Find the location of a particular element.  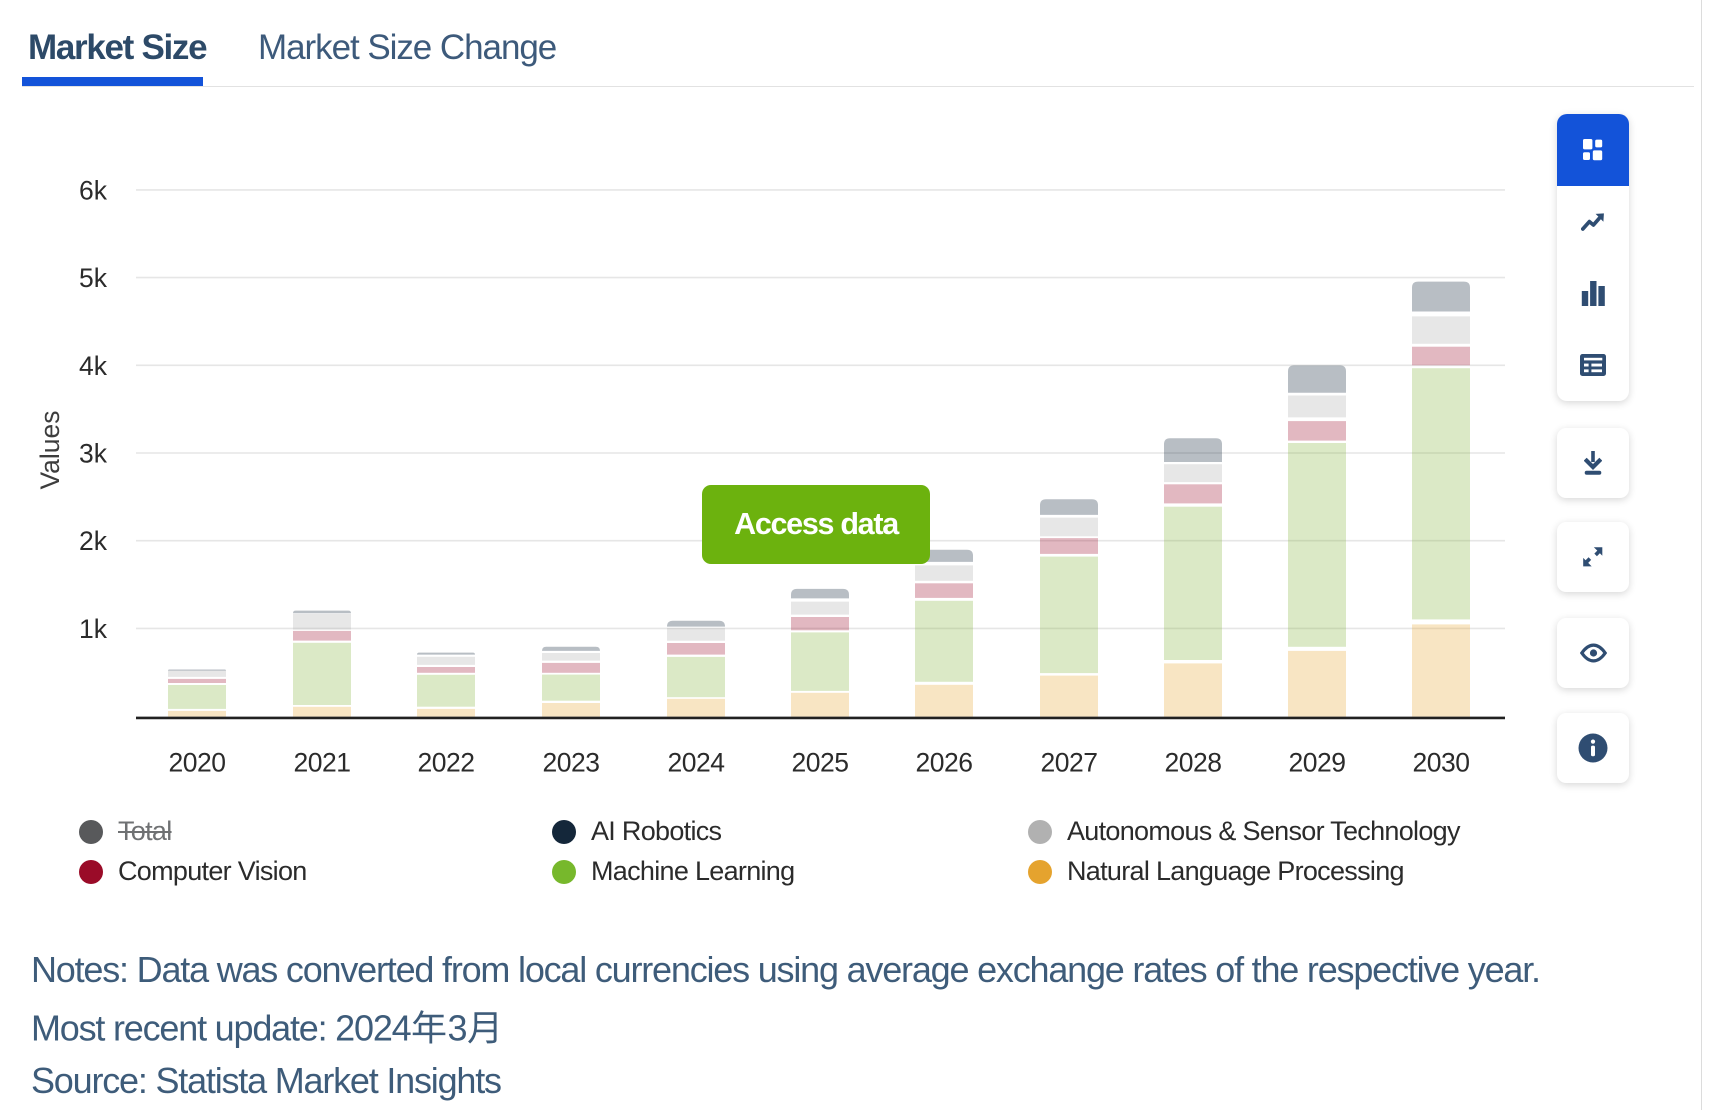

svg-text: 6k is located at coordinates (93, 190).